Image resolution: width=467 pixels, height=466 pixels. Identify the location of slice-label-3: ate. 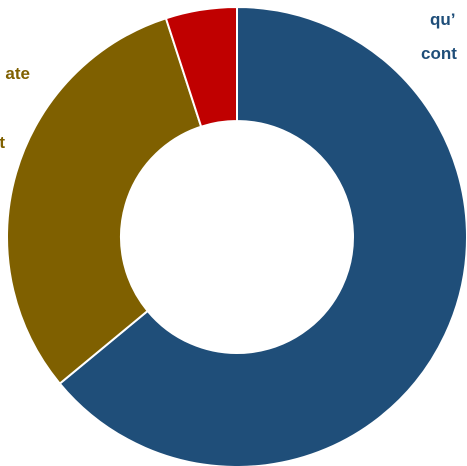
(17, 73).